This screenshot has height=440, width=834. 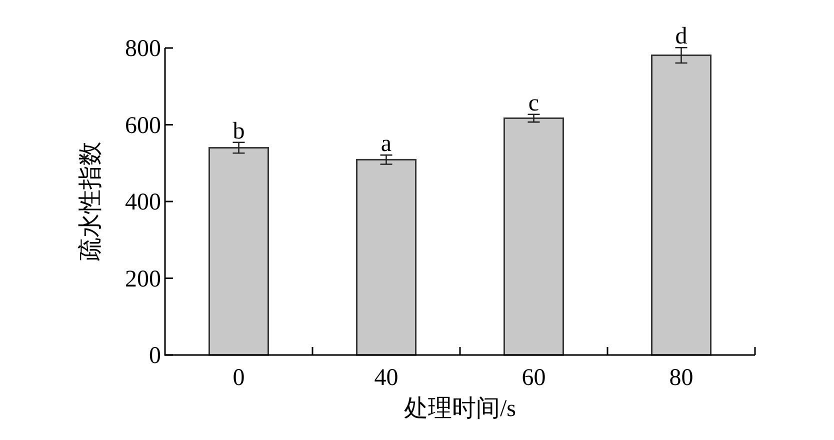 I want to click on y-tick-label: 0, so click(x=155, y=356).